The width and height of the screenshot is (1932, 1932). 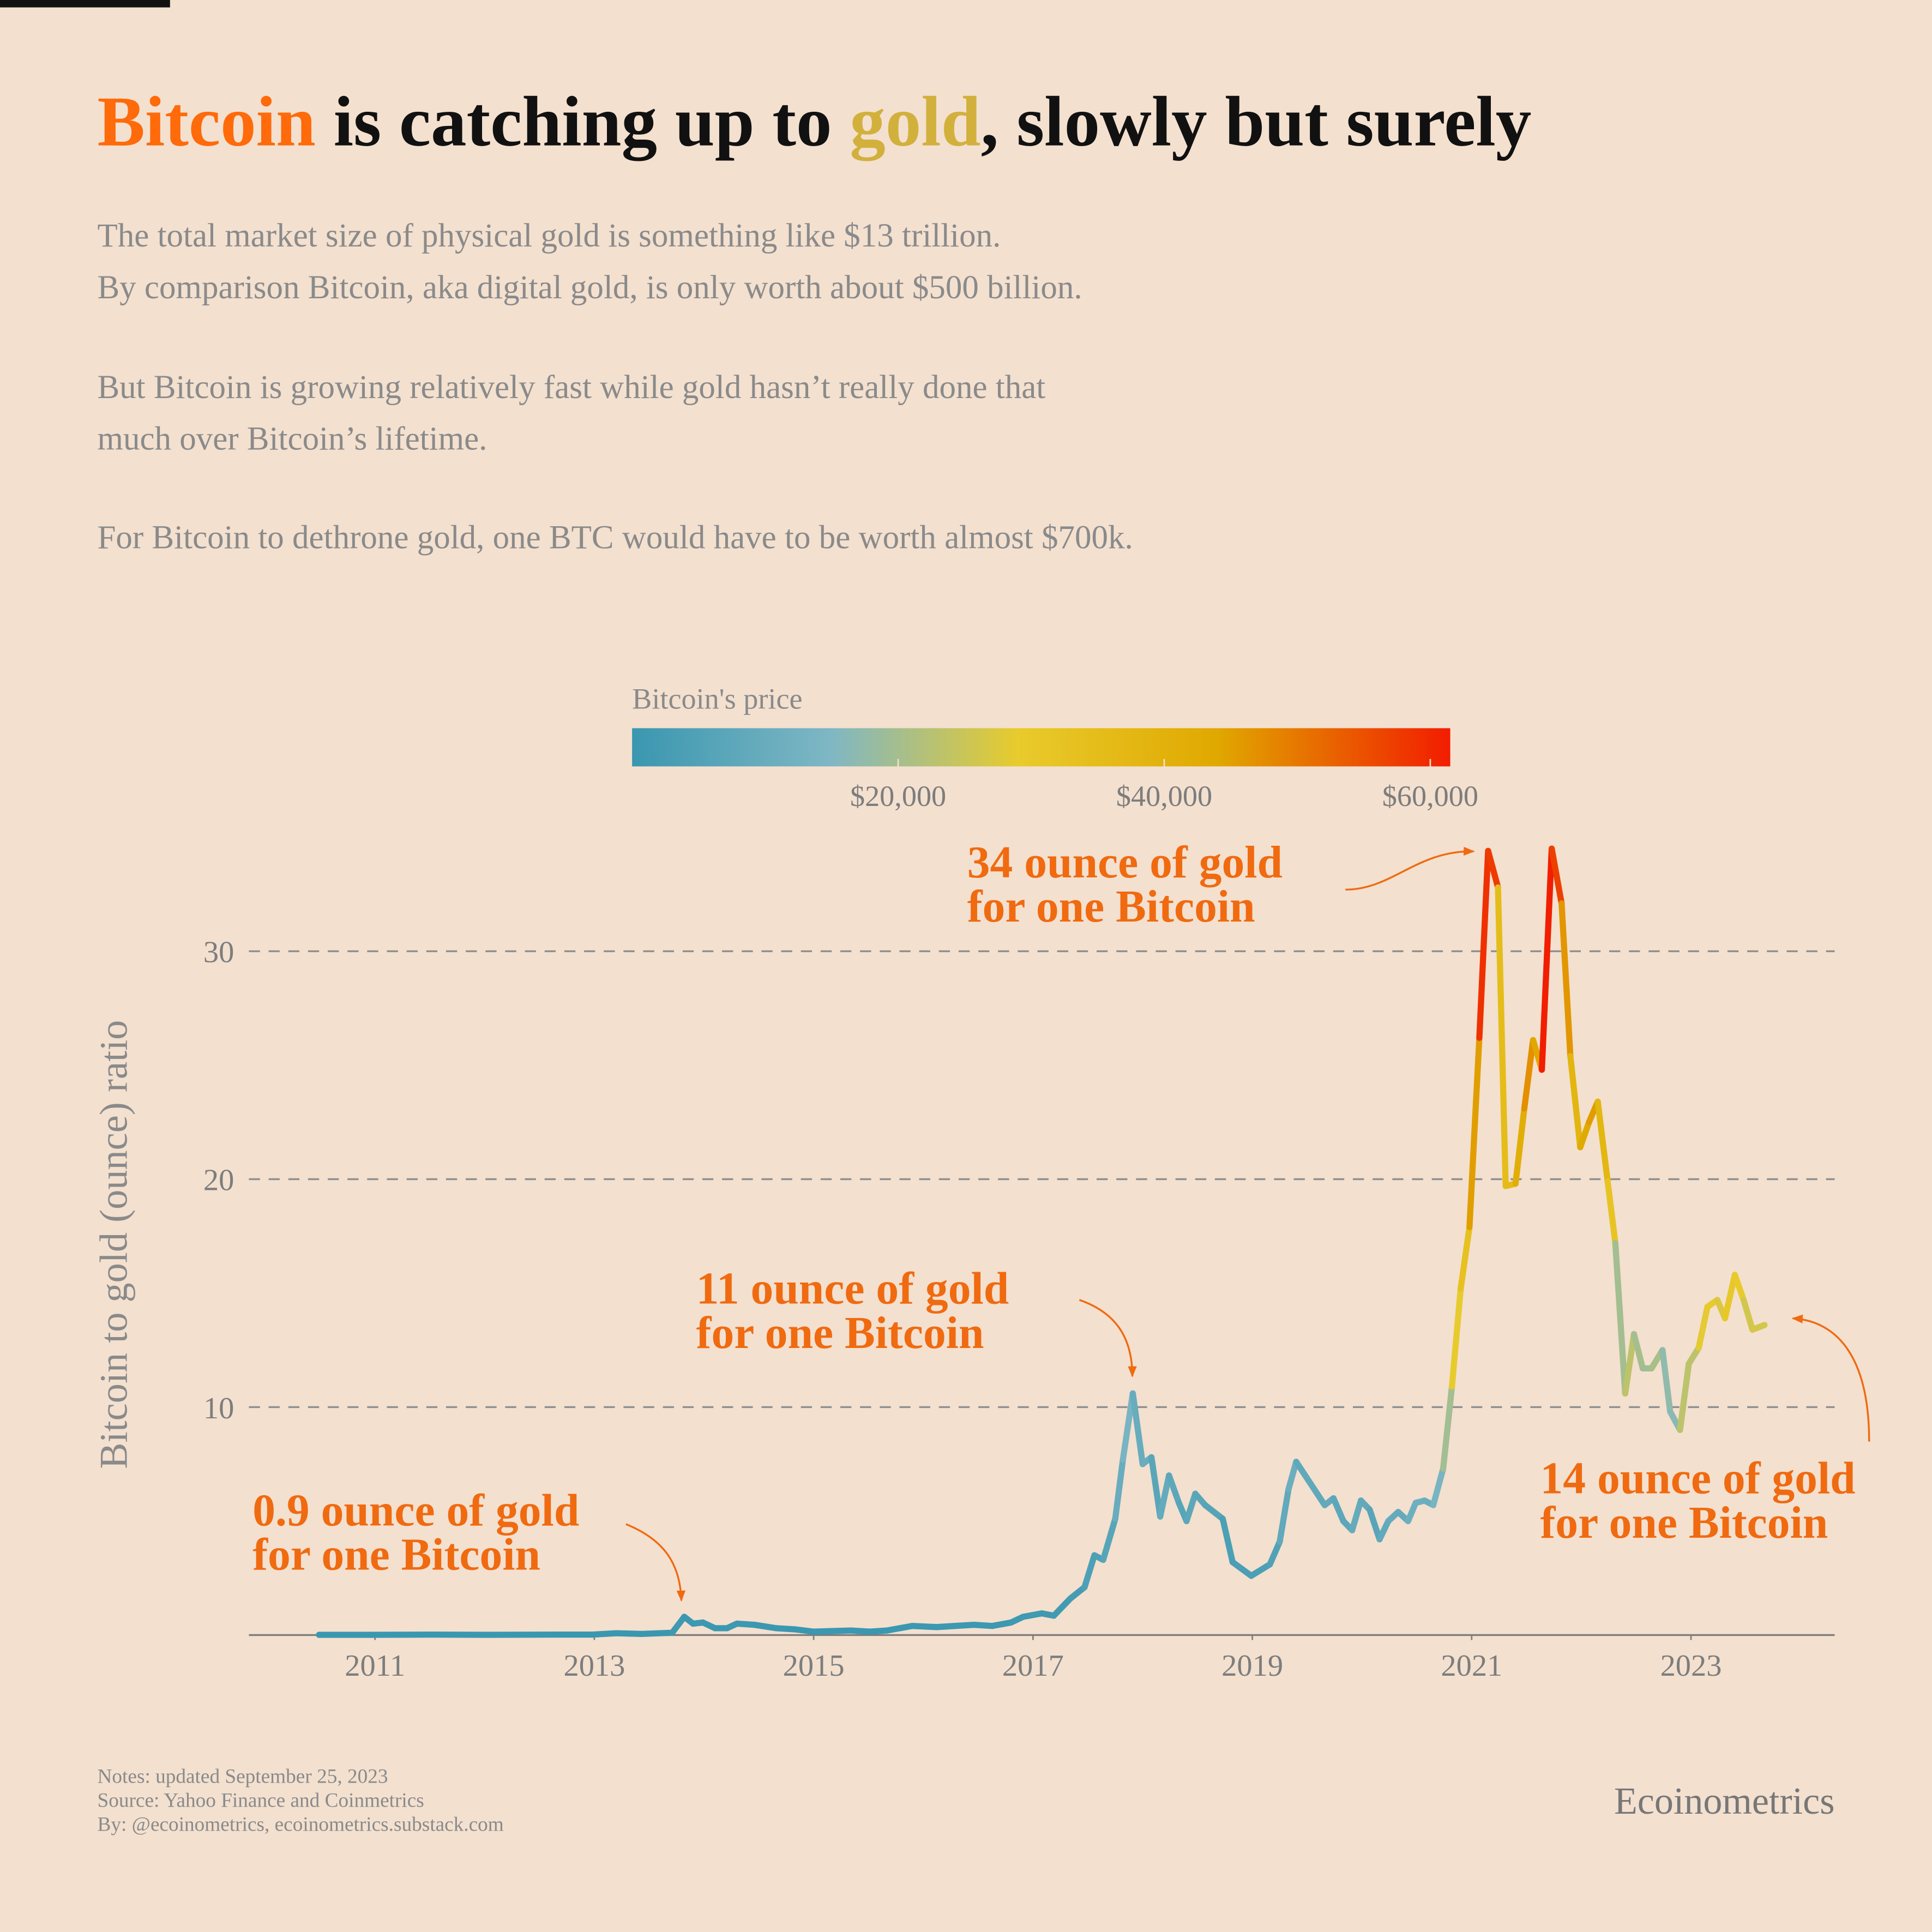 I want to click on annotation: 34 ounce of gold, so click(x=1125, y=863).